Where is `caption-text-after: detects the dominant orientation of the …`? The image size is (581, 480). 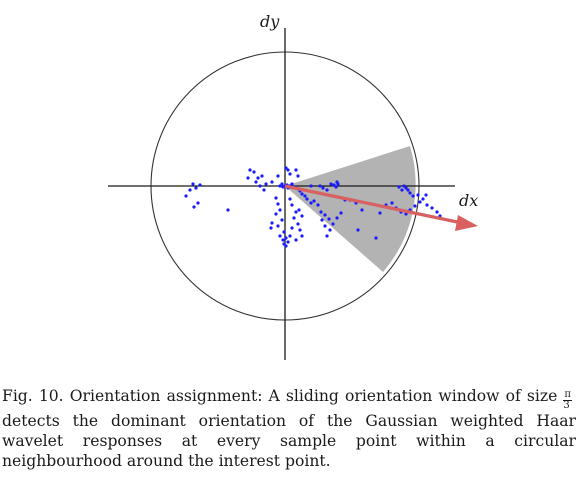 caption-text-after: detects the dominant orientation of the … is located at coordinates (289, 441).